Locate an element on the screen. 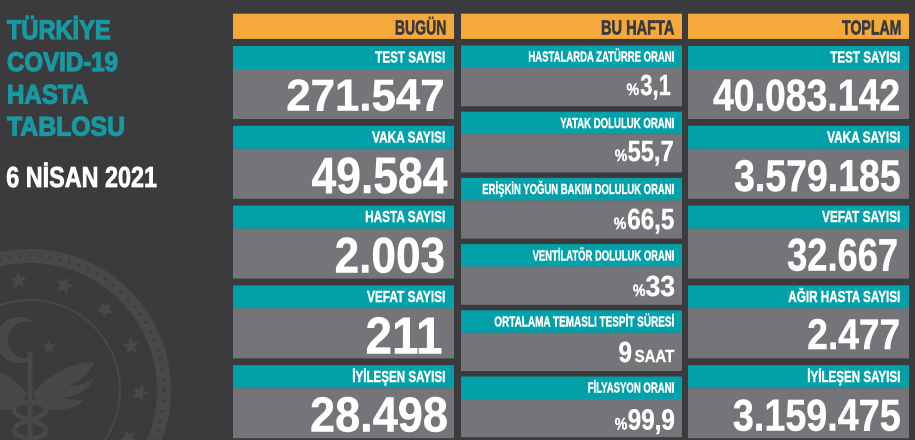 The image size is (915, 440). svg-text: 3.159.475 is located at coordinates (817, 415).